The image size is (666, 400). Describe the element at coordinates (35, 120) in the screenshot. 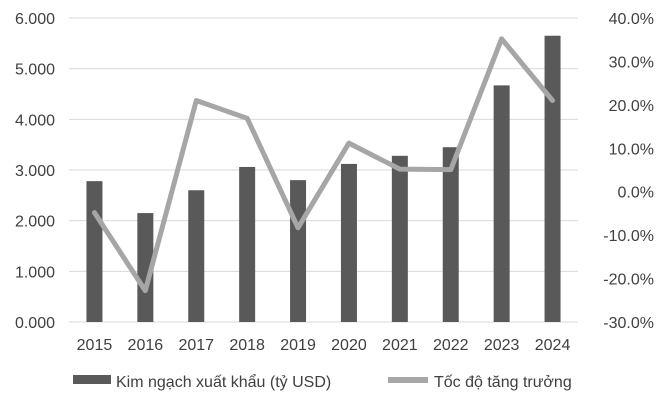

I see `left-tick-label: 4.000` at that location.